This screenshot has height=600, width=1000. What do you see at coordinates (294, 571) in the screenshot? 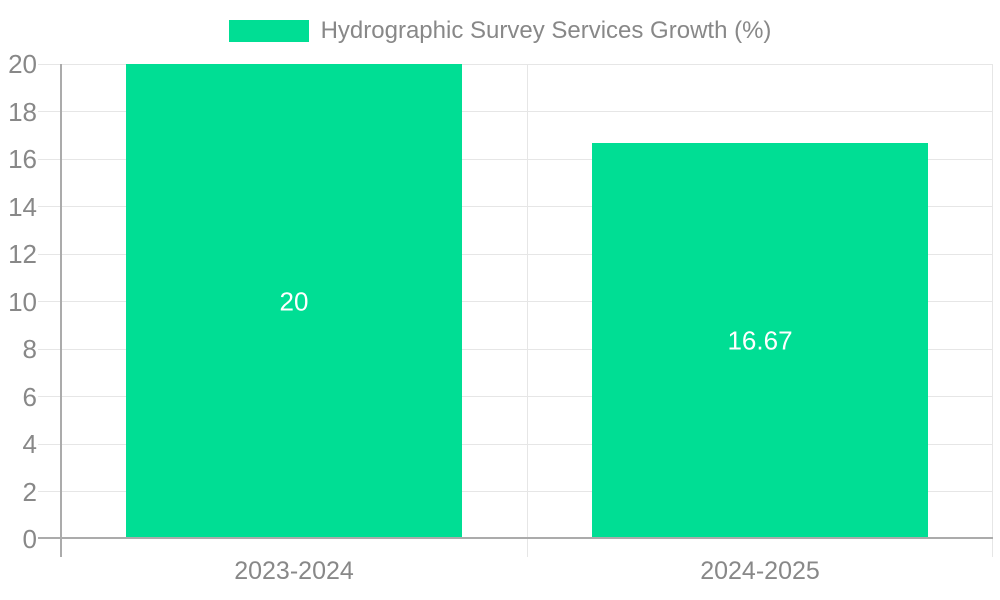
I see `x-tick-label: 2023-2024` at bounding box center [294, 571].